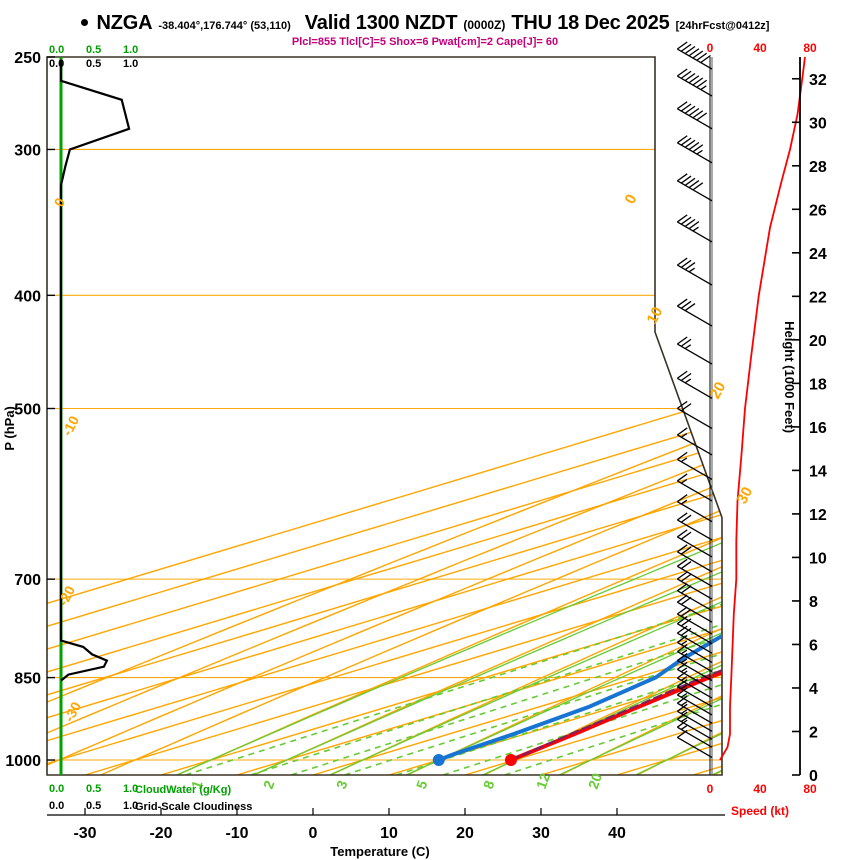  What do you see at coordinates (595, 781) in the screenshot?
I see `mixing-ratio-label-20: 20` at bounding box center [595, 781].